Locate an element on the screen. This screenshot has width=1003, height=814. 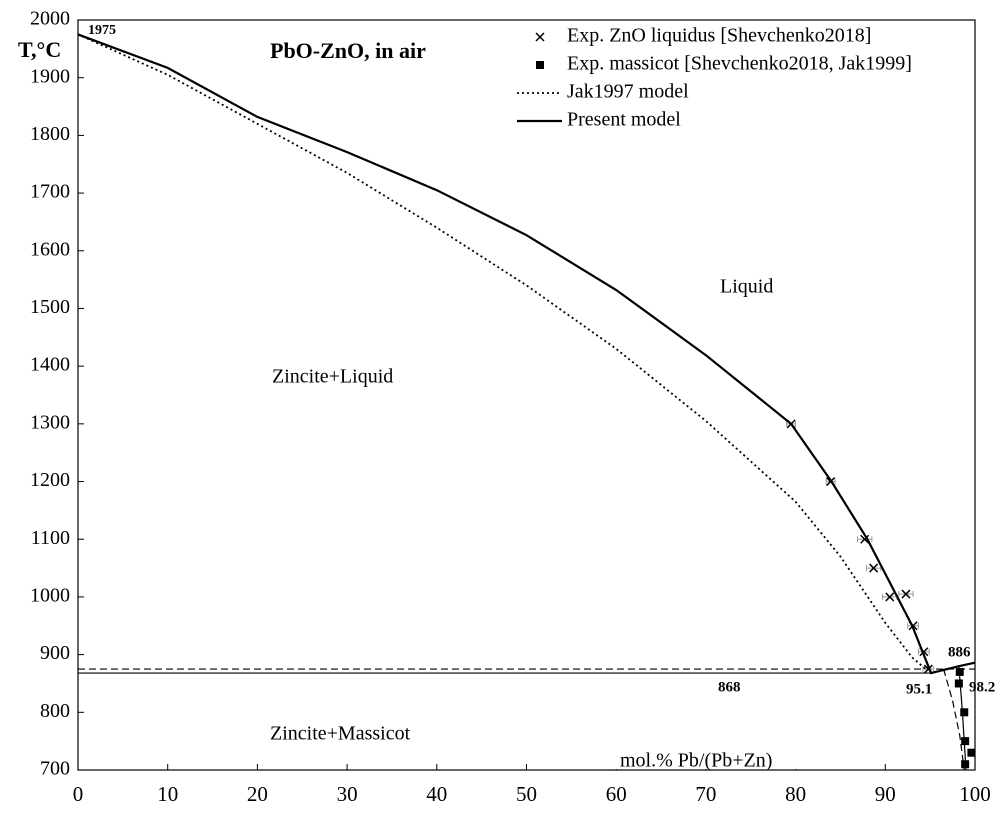
annotation: 1975 is located at coordinates (102, 30).